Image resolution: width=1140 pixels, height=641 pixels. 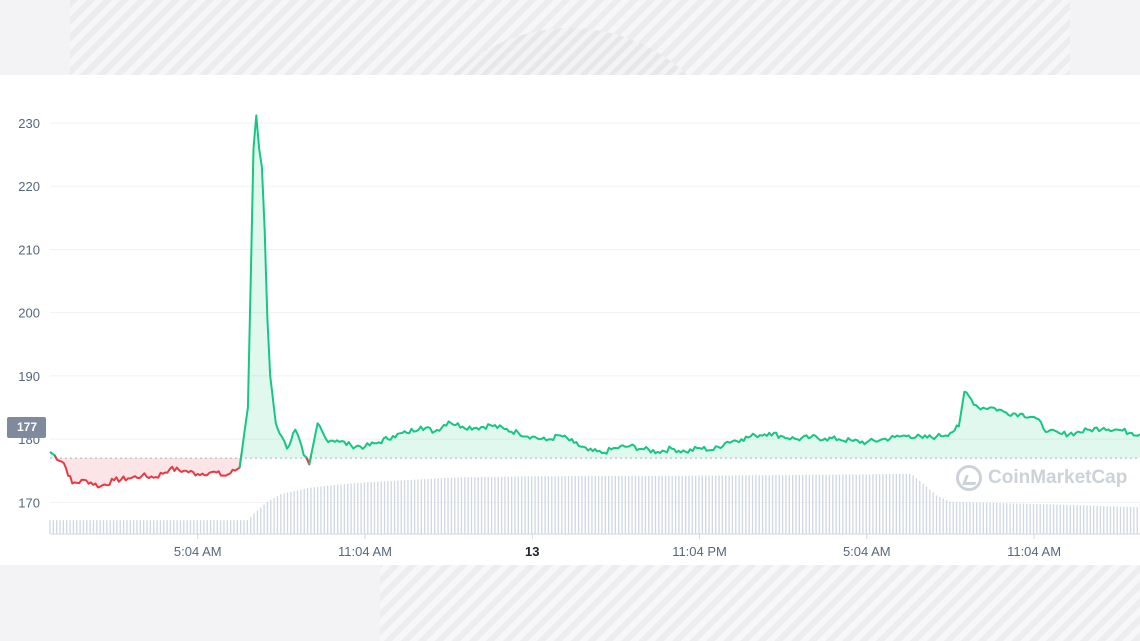 I want to click on x-tick-label-3: 11:04 PM, so click(x=699, y=551).